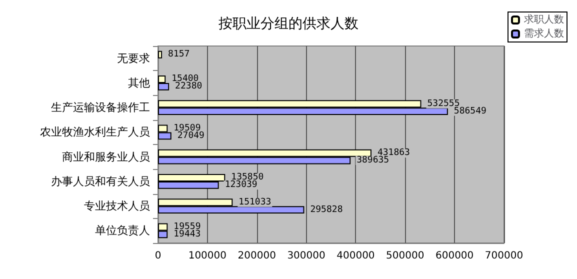 Image resolution: width=577 pixels, height=279 pixels. I want to click on y-tick-label: 农业牧渔水利生产人员, so click(95, 132).